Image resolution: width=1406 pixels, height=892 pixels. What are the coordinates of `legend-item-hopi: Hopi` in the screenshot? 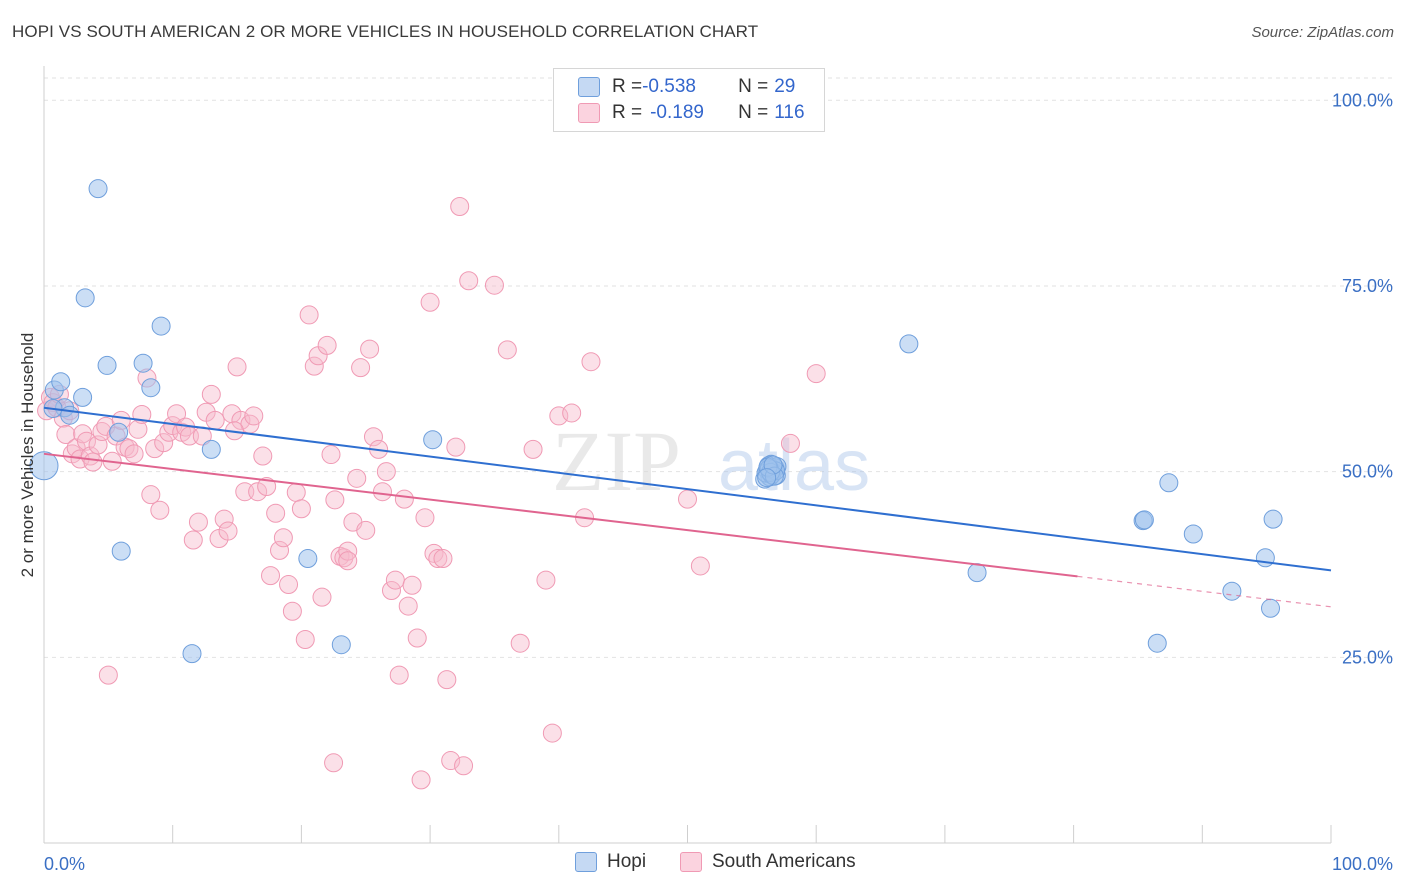 It's located at (610, 862).